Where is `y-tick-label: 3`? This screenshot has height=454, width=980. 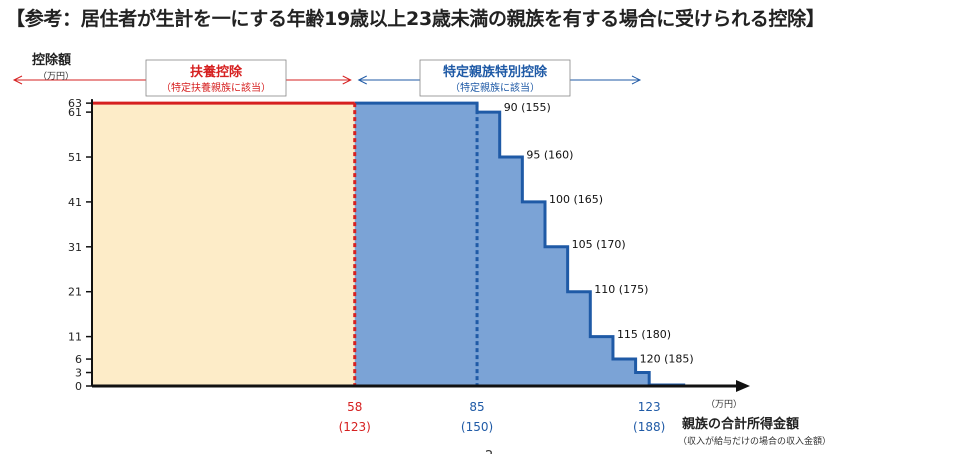
y-tick-label: 3 is located at coordinates (78, 373).